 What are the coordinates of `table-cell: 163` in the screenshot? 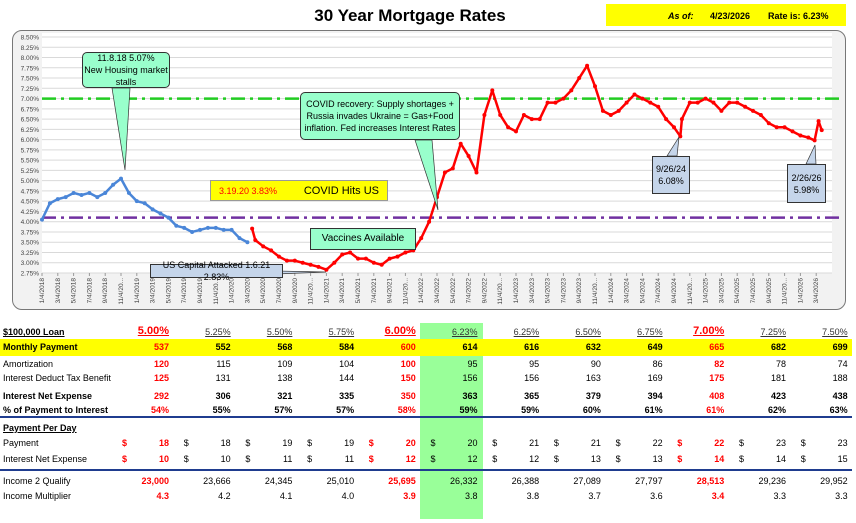 It's located at (593, 378).